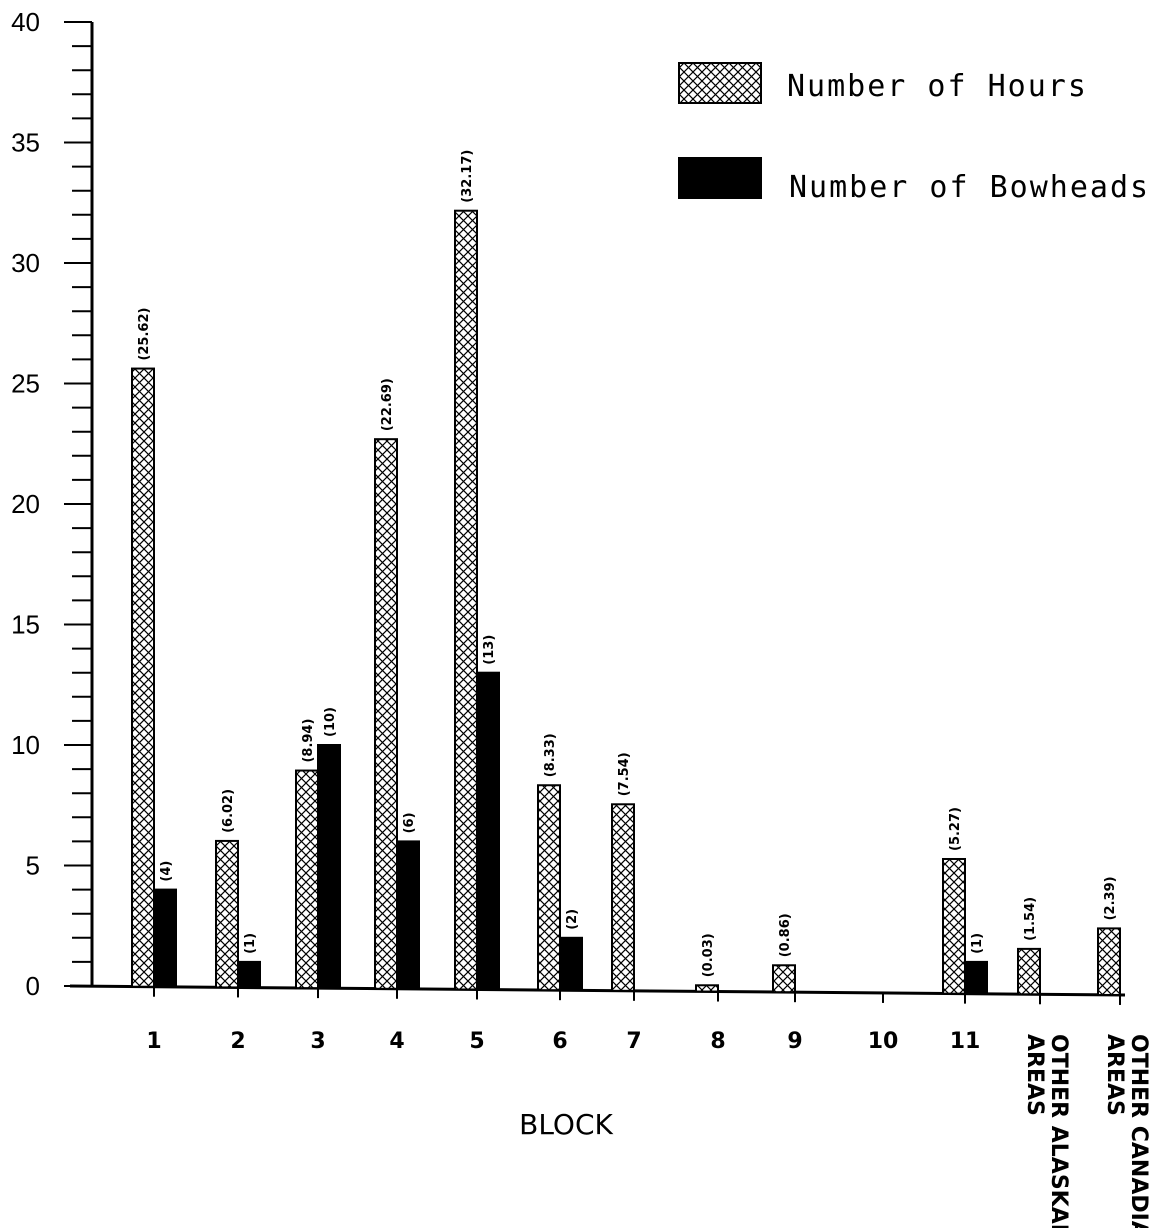 This screenshot has height=1228, width=1165. Describe the element at coordinates (153, 1041) in the screenshot. I see `x-tick-label: 1` at that location.